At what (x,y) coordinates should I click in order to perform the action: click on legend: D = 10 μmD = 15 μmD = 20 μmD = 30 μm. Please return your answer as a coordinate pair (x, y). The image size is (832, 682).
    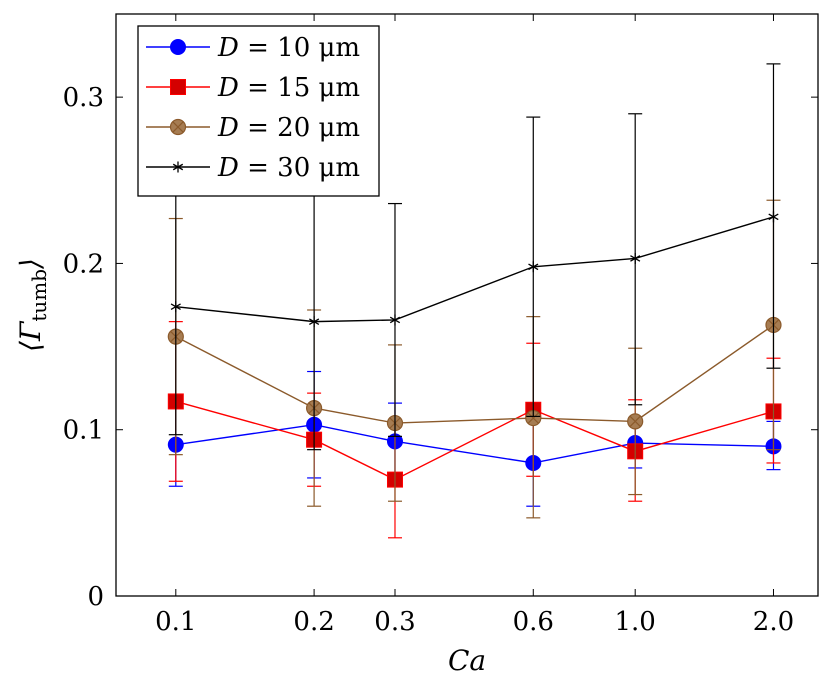
    Looking at the image, I should click on (258, 111).